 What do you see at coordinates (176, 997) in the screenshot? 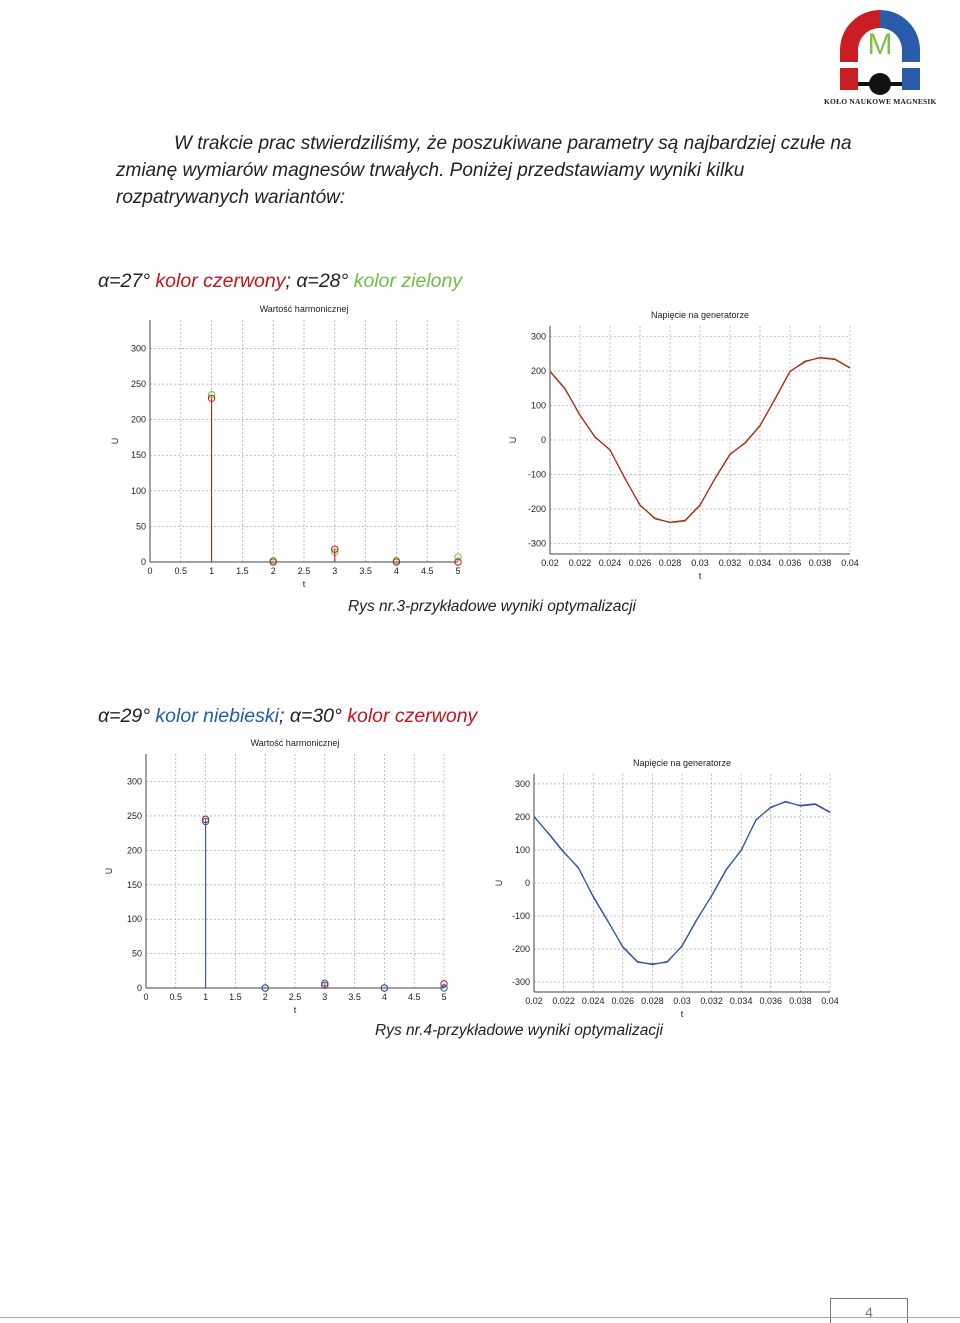
I see `x-tick-label: 0.5` at bounding box center [176, 997].